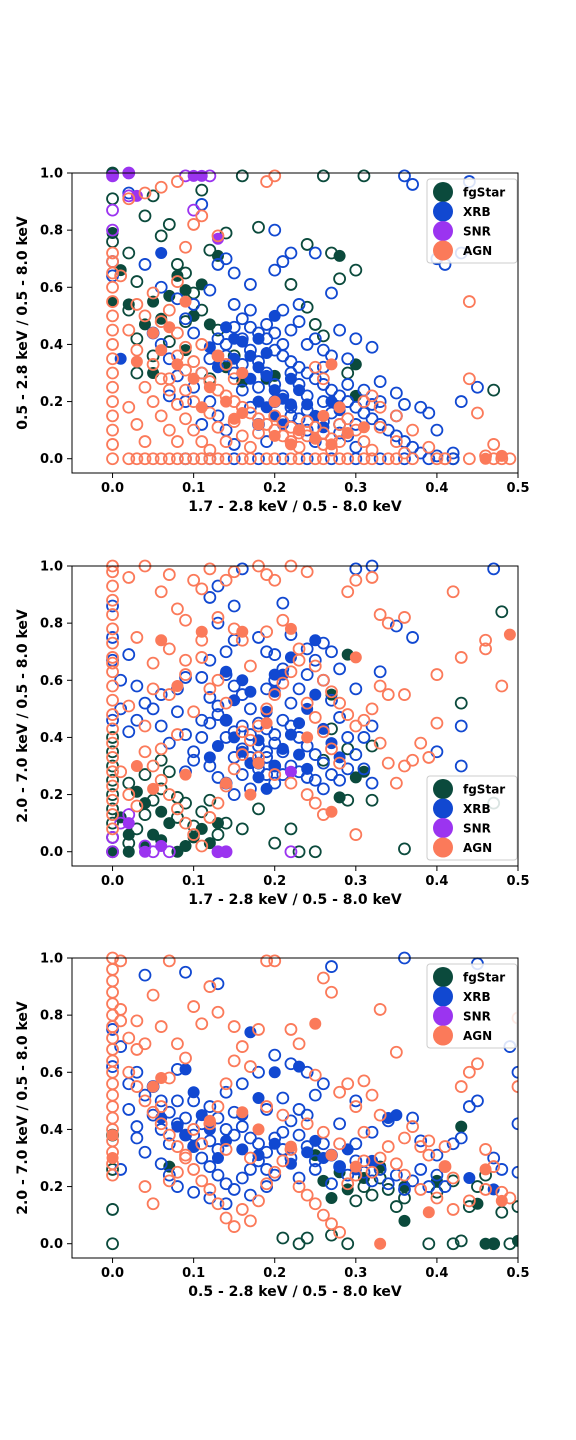  Describe the element at coordinates (477, 997) in the screenshot. I see `legend-label-XRB: XRB` at that location.